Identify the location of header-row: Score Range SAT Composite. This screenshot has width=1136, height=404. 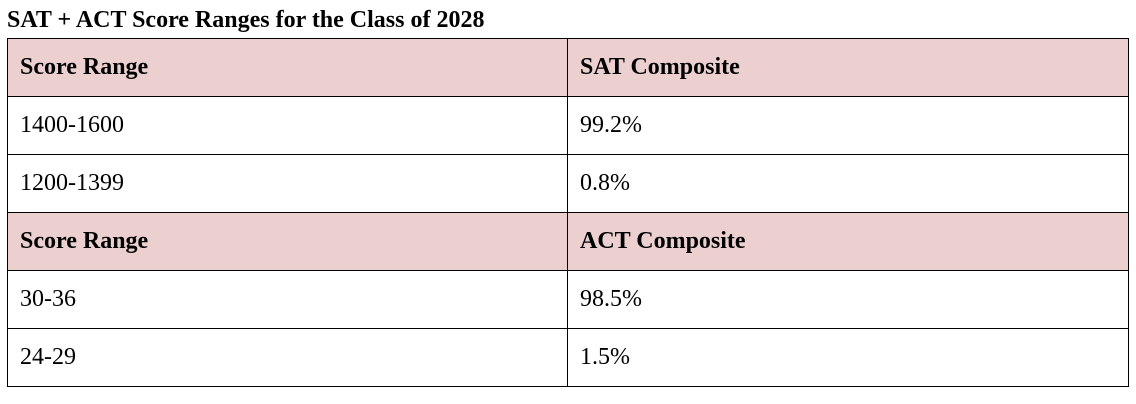
(568, 67).